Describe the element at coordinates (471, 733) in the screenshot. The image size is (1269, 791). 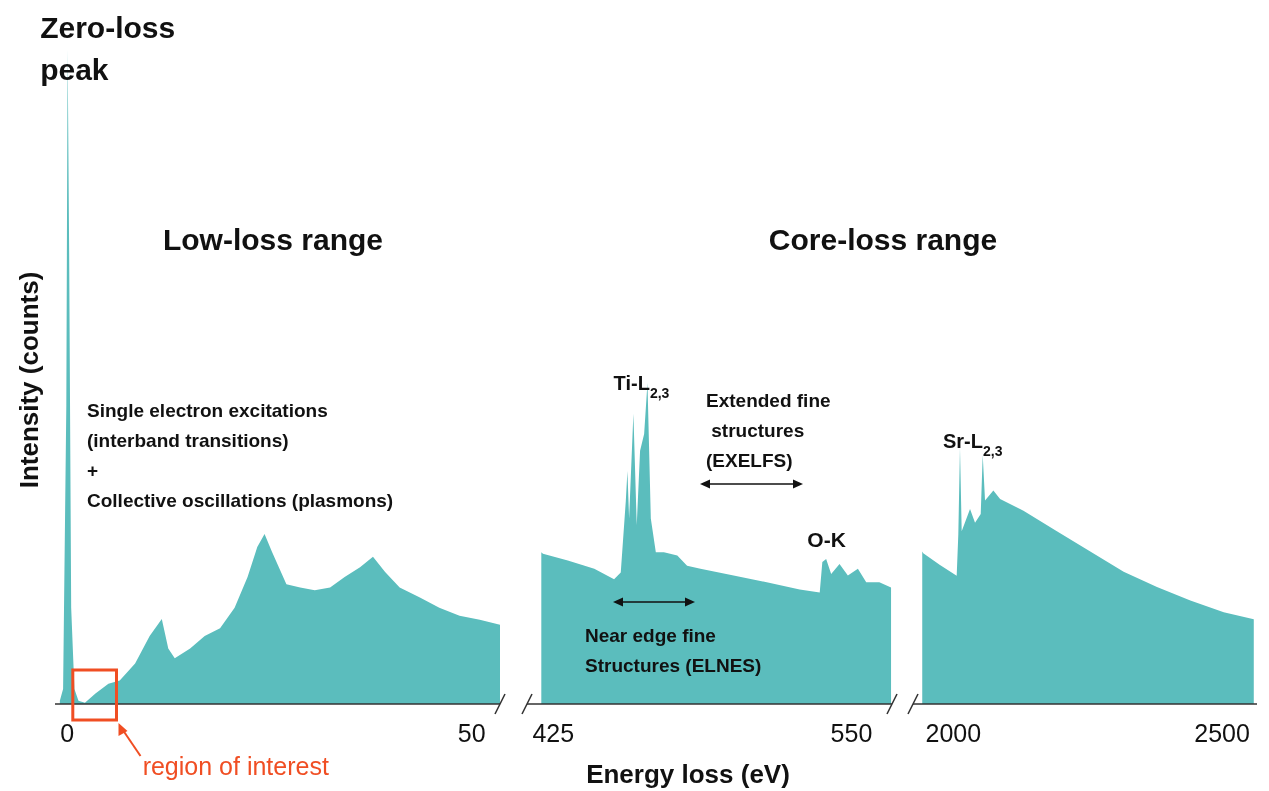
I see `x-tick-label: 50` at that location.